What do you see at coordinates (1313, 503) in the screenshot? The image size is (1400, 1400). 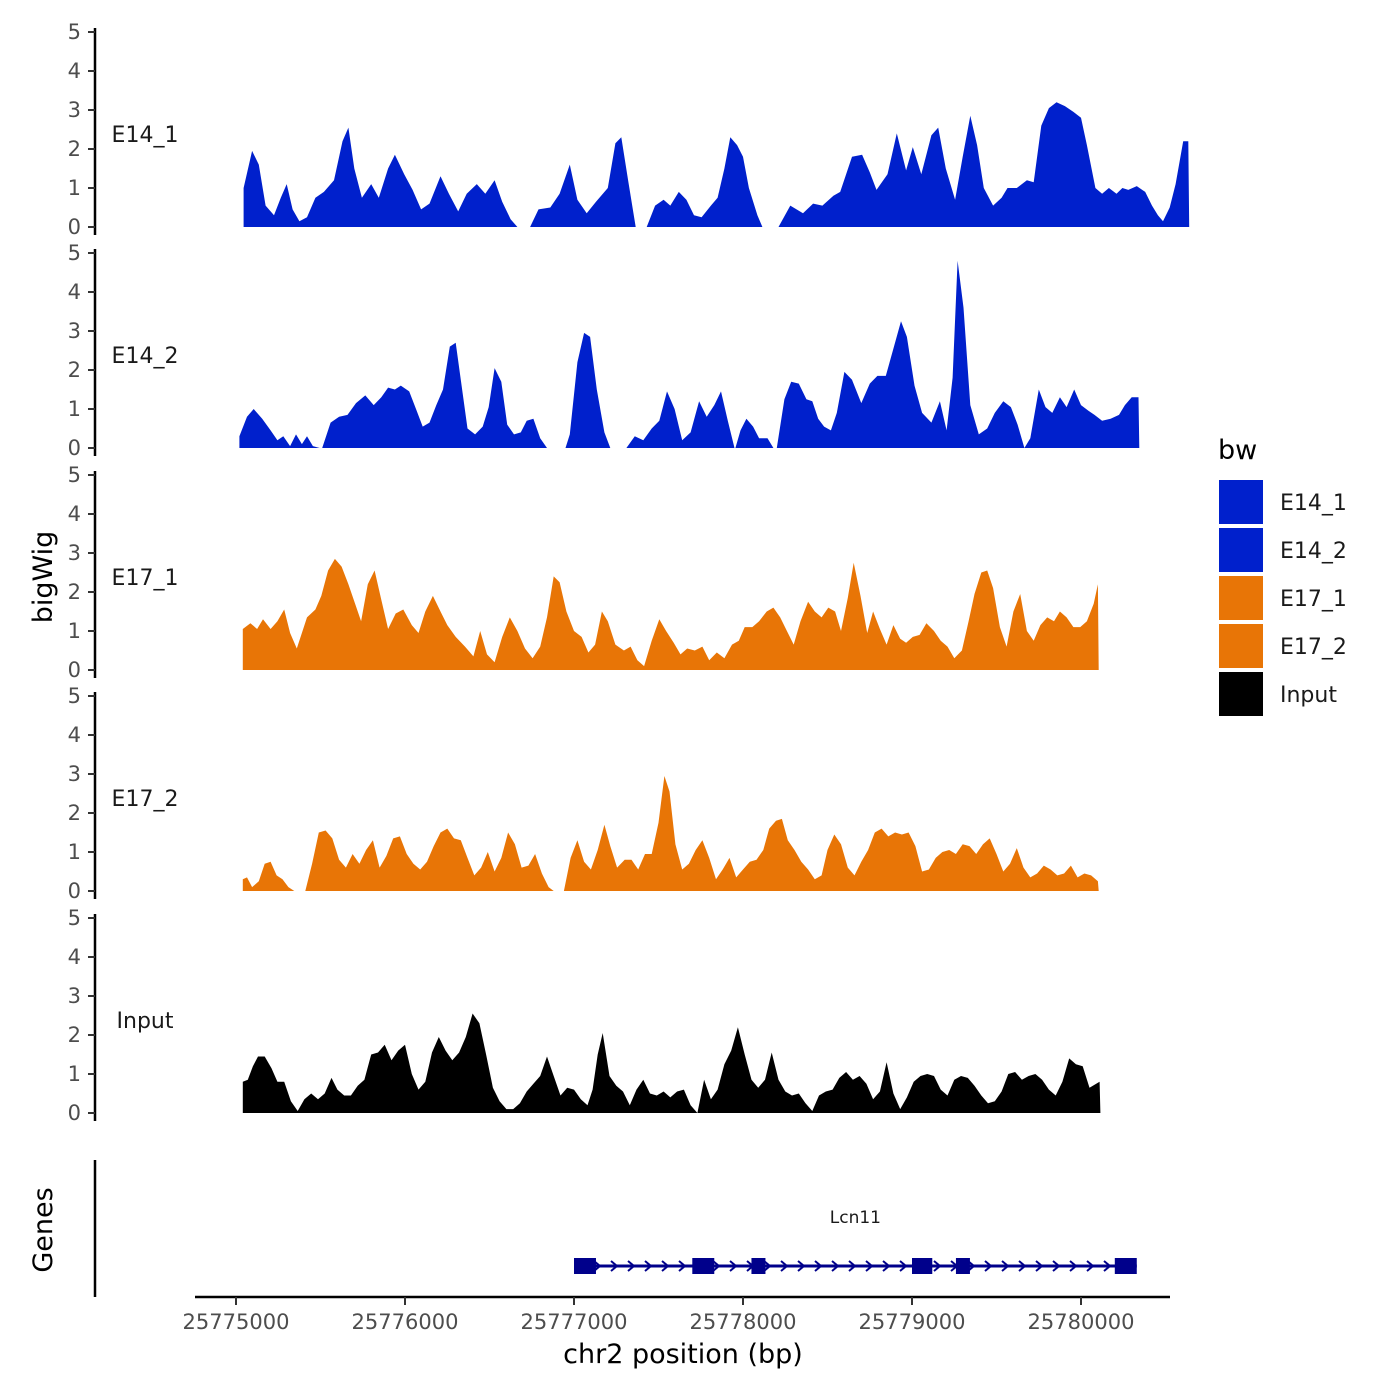 I see `legend-label: E14_1` at bounding box center [1313, 503].